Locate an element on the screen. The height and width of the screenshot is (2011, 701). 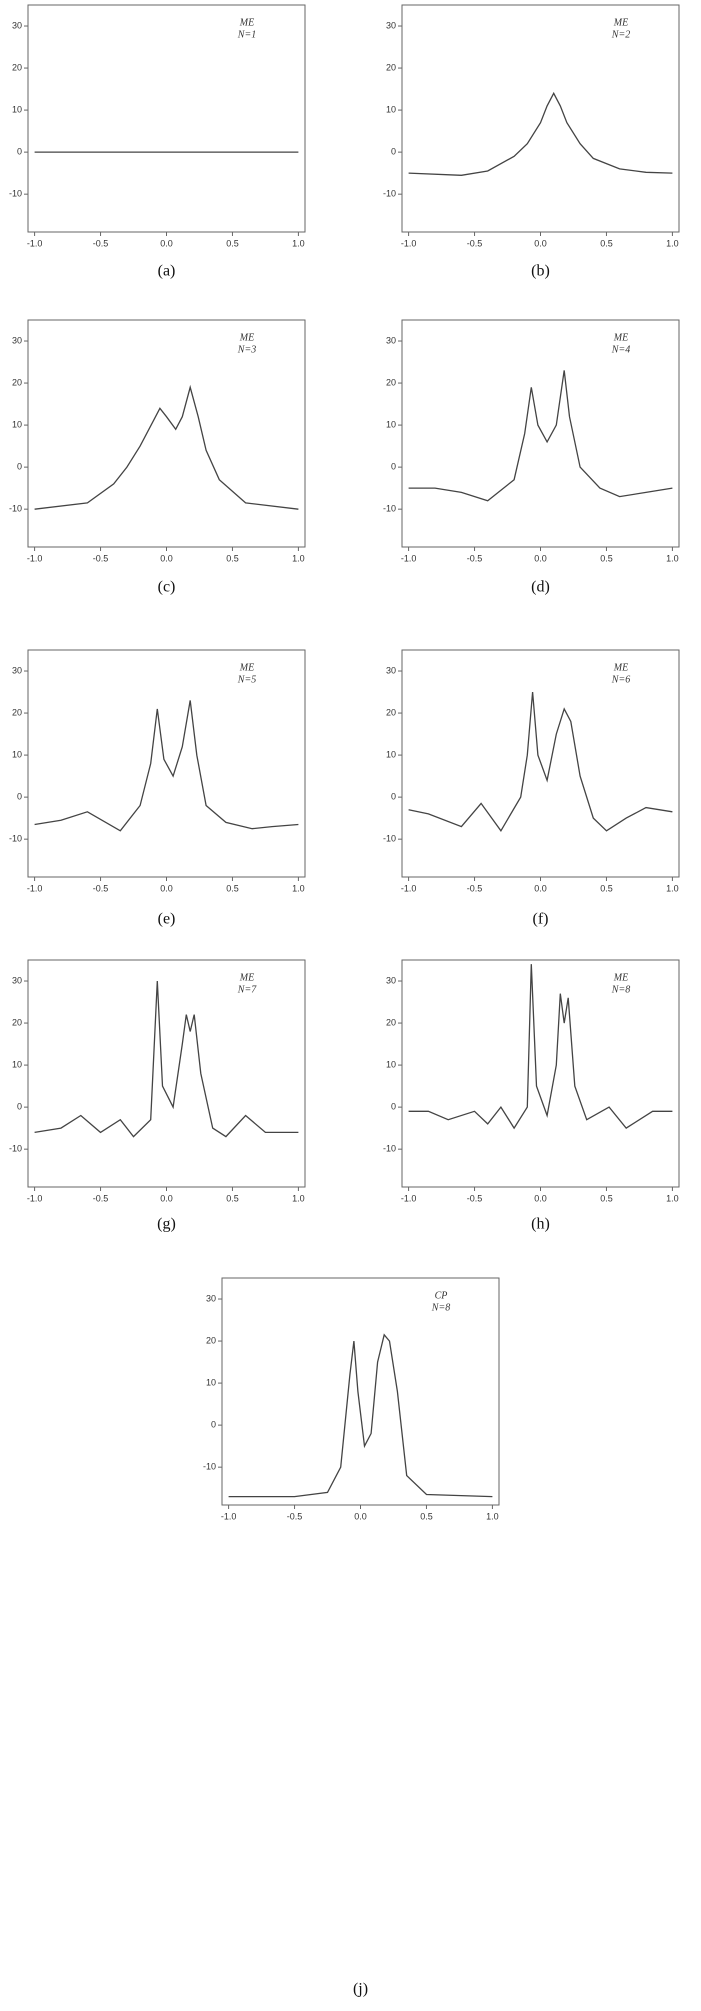
n-label: N=2 is located at coordinates (620, 34).